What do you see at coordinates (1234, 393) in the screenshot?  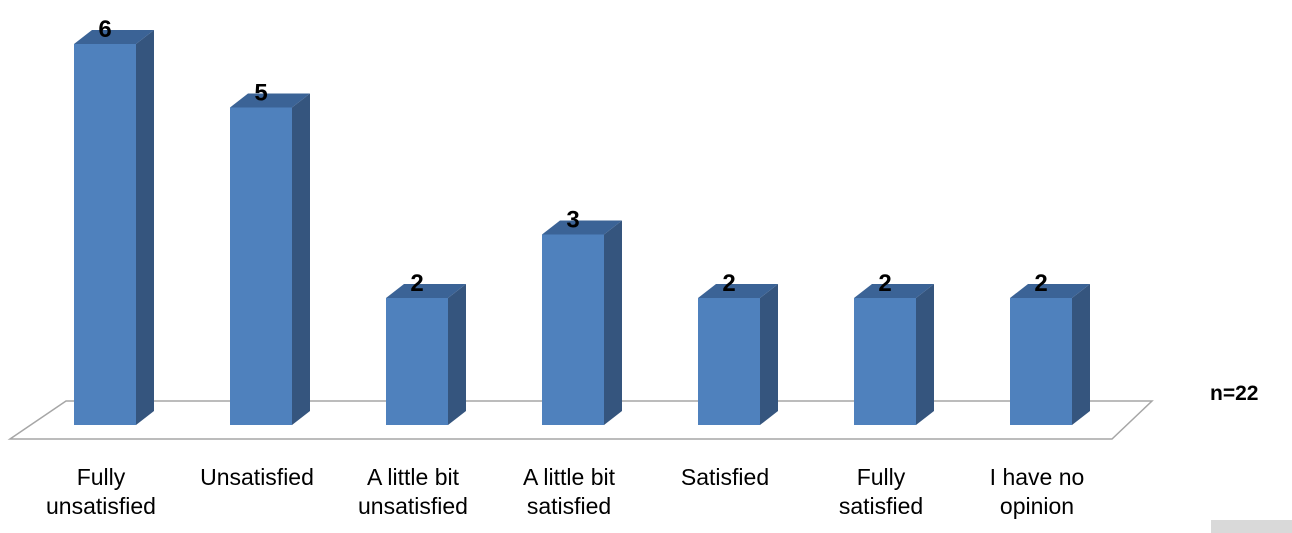 I see `sample-size-note: n=22` at bounding box center [1234, 393].